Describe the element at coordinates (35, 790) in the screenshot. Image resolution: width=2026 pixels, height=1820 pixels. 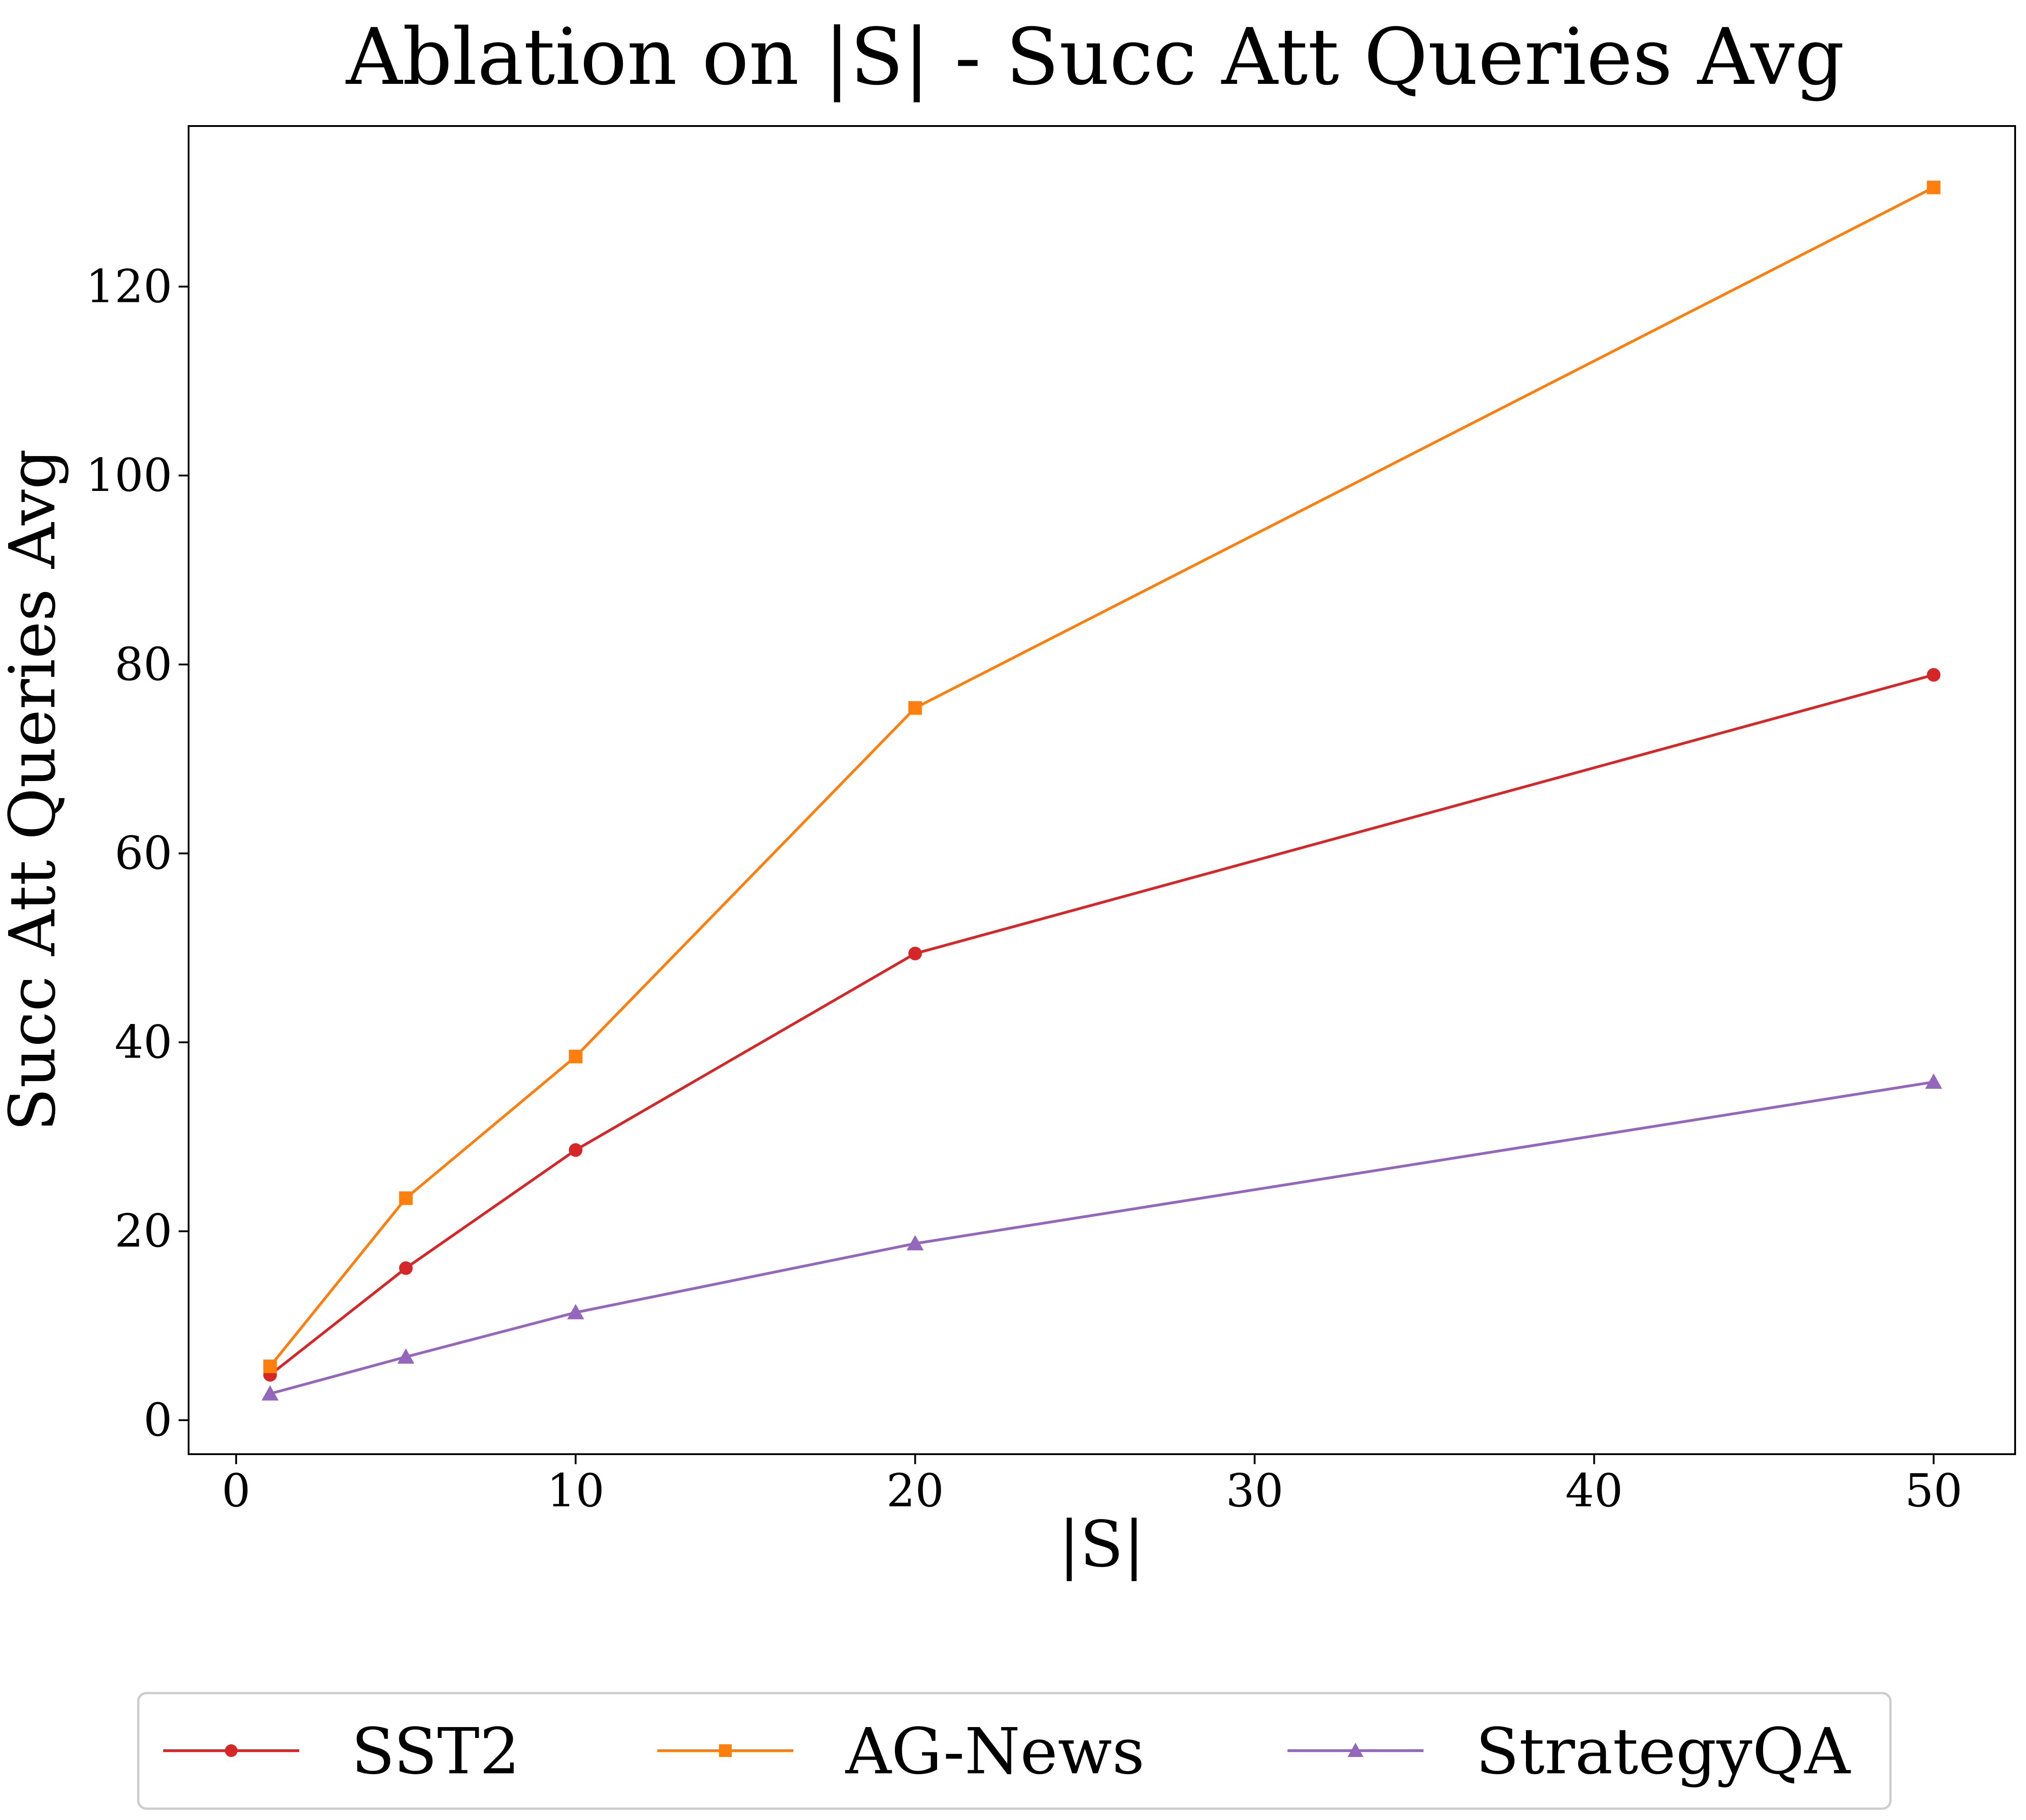
I see `y-axis-label: Succ Att Queries Avg` at that location.